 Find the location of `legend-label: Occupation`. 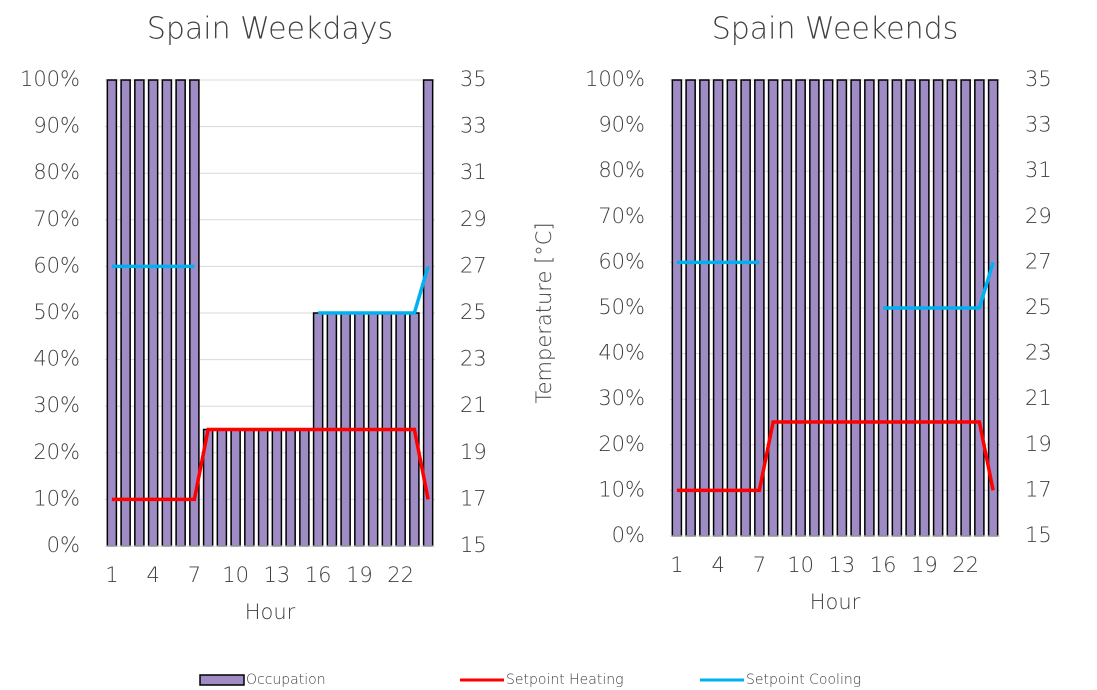

legend-label: Occupation is located at coordinates (286, 680).